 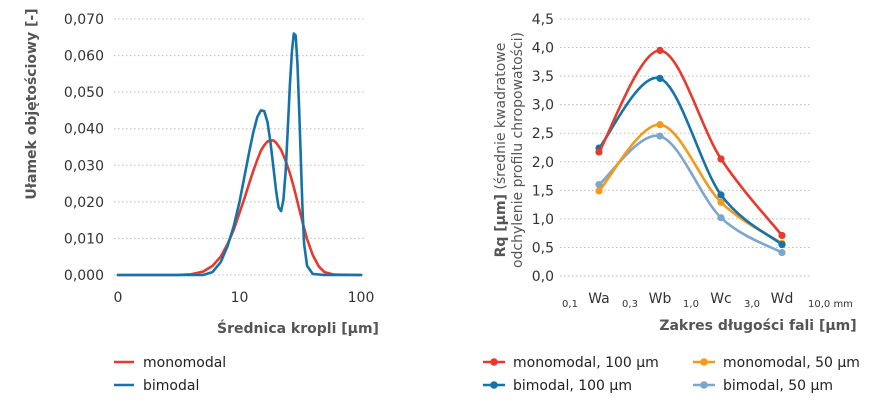 What do you see at coordinates (84, 239) in the screenshot?
I see `left-y-tick-label: 0,010` at bounding box center [84, 239].